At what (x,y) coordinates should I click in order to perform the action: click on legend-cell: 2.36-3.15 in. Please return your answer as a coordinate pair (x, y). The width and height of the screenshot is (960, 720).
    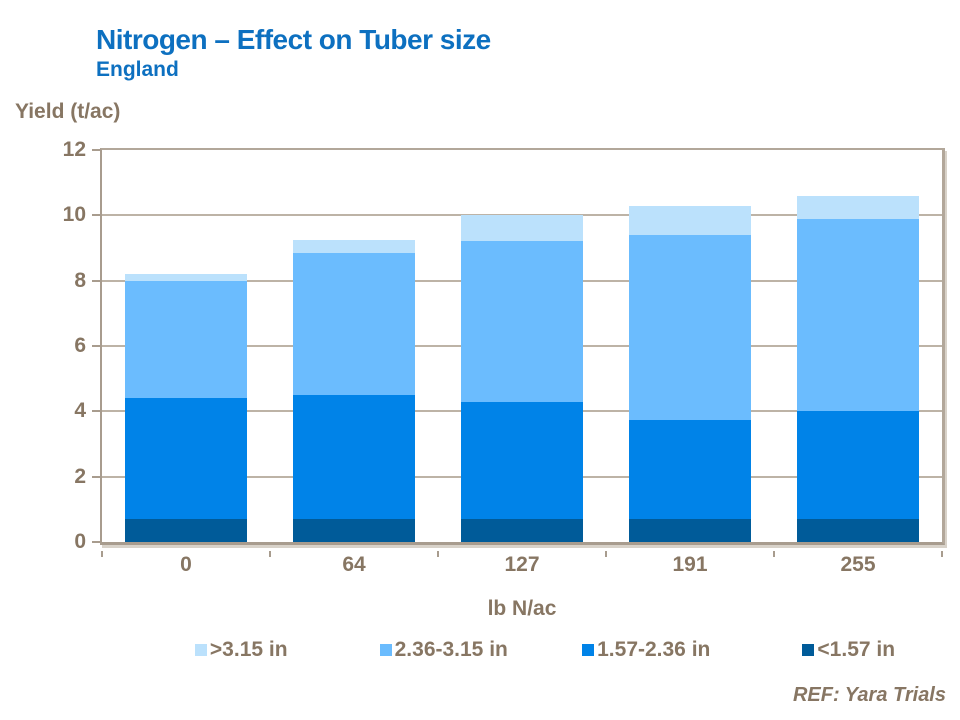
    Looking at the image, I should click on (444, 650).